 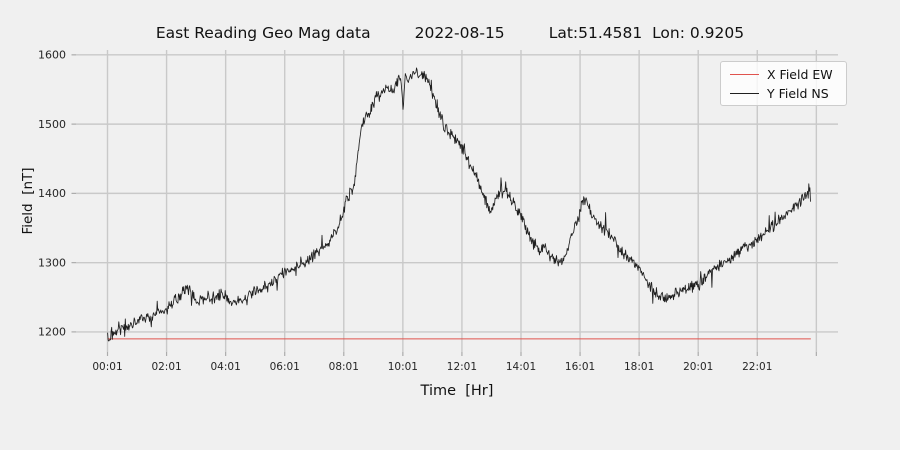 What do you see at coordinates (166, 367) in the screenshot?
I see `svg-text: 02:01` at bounding box center [166, 367].